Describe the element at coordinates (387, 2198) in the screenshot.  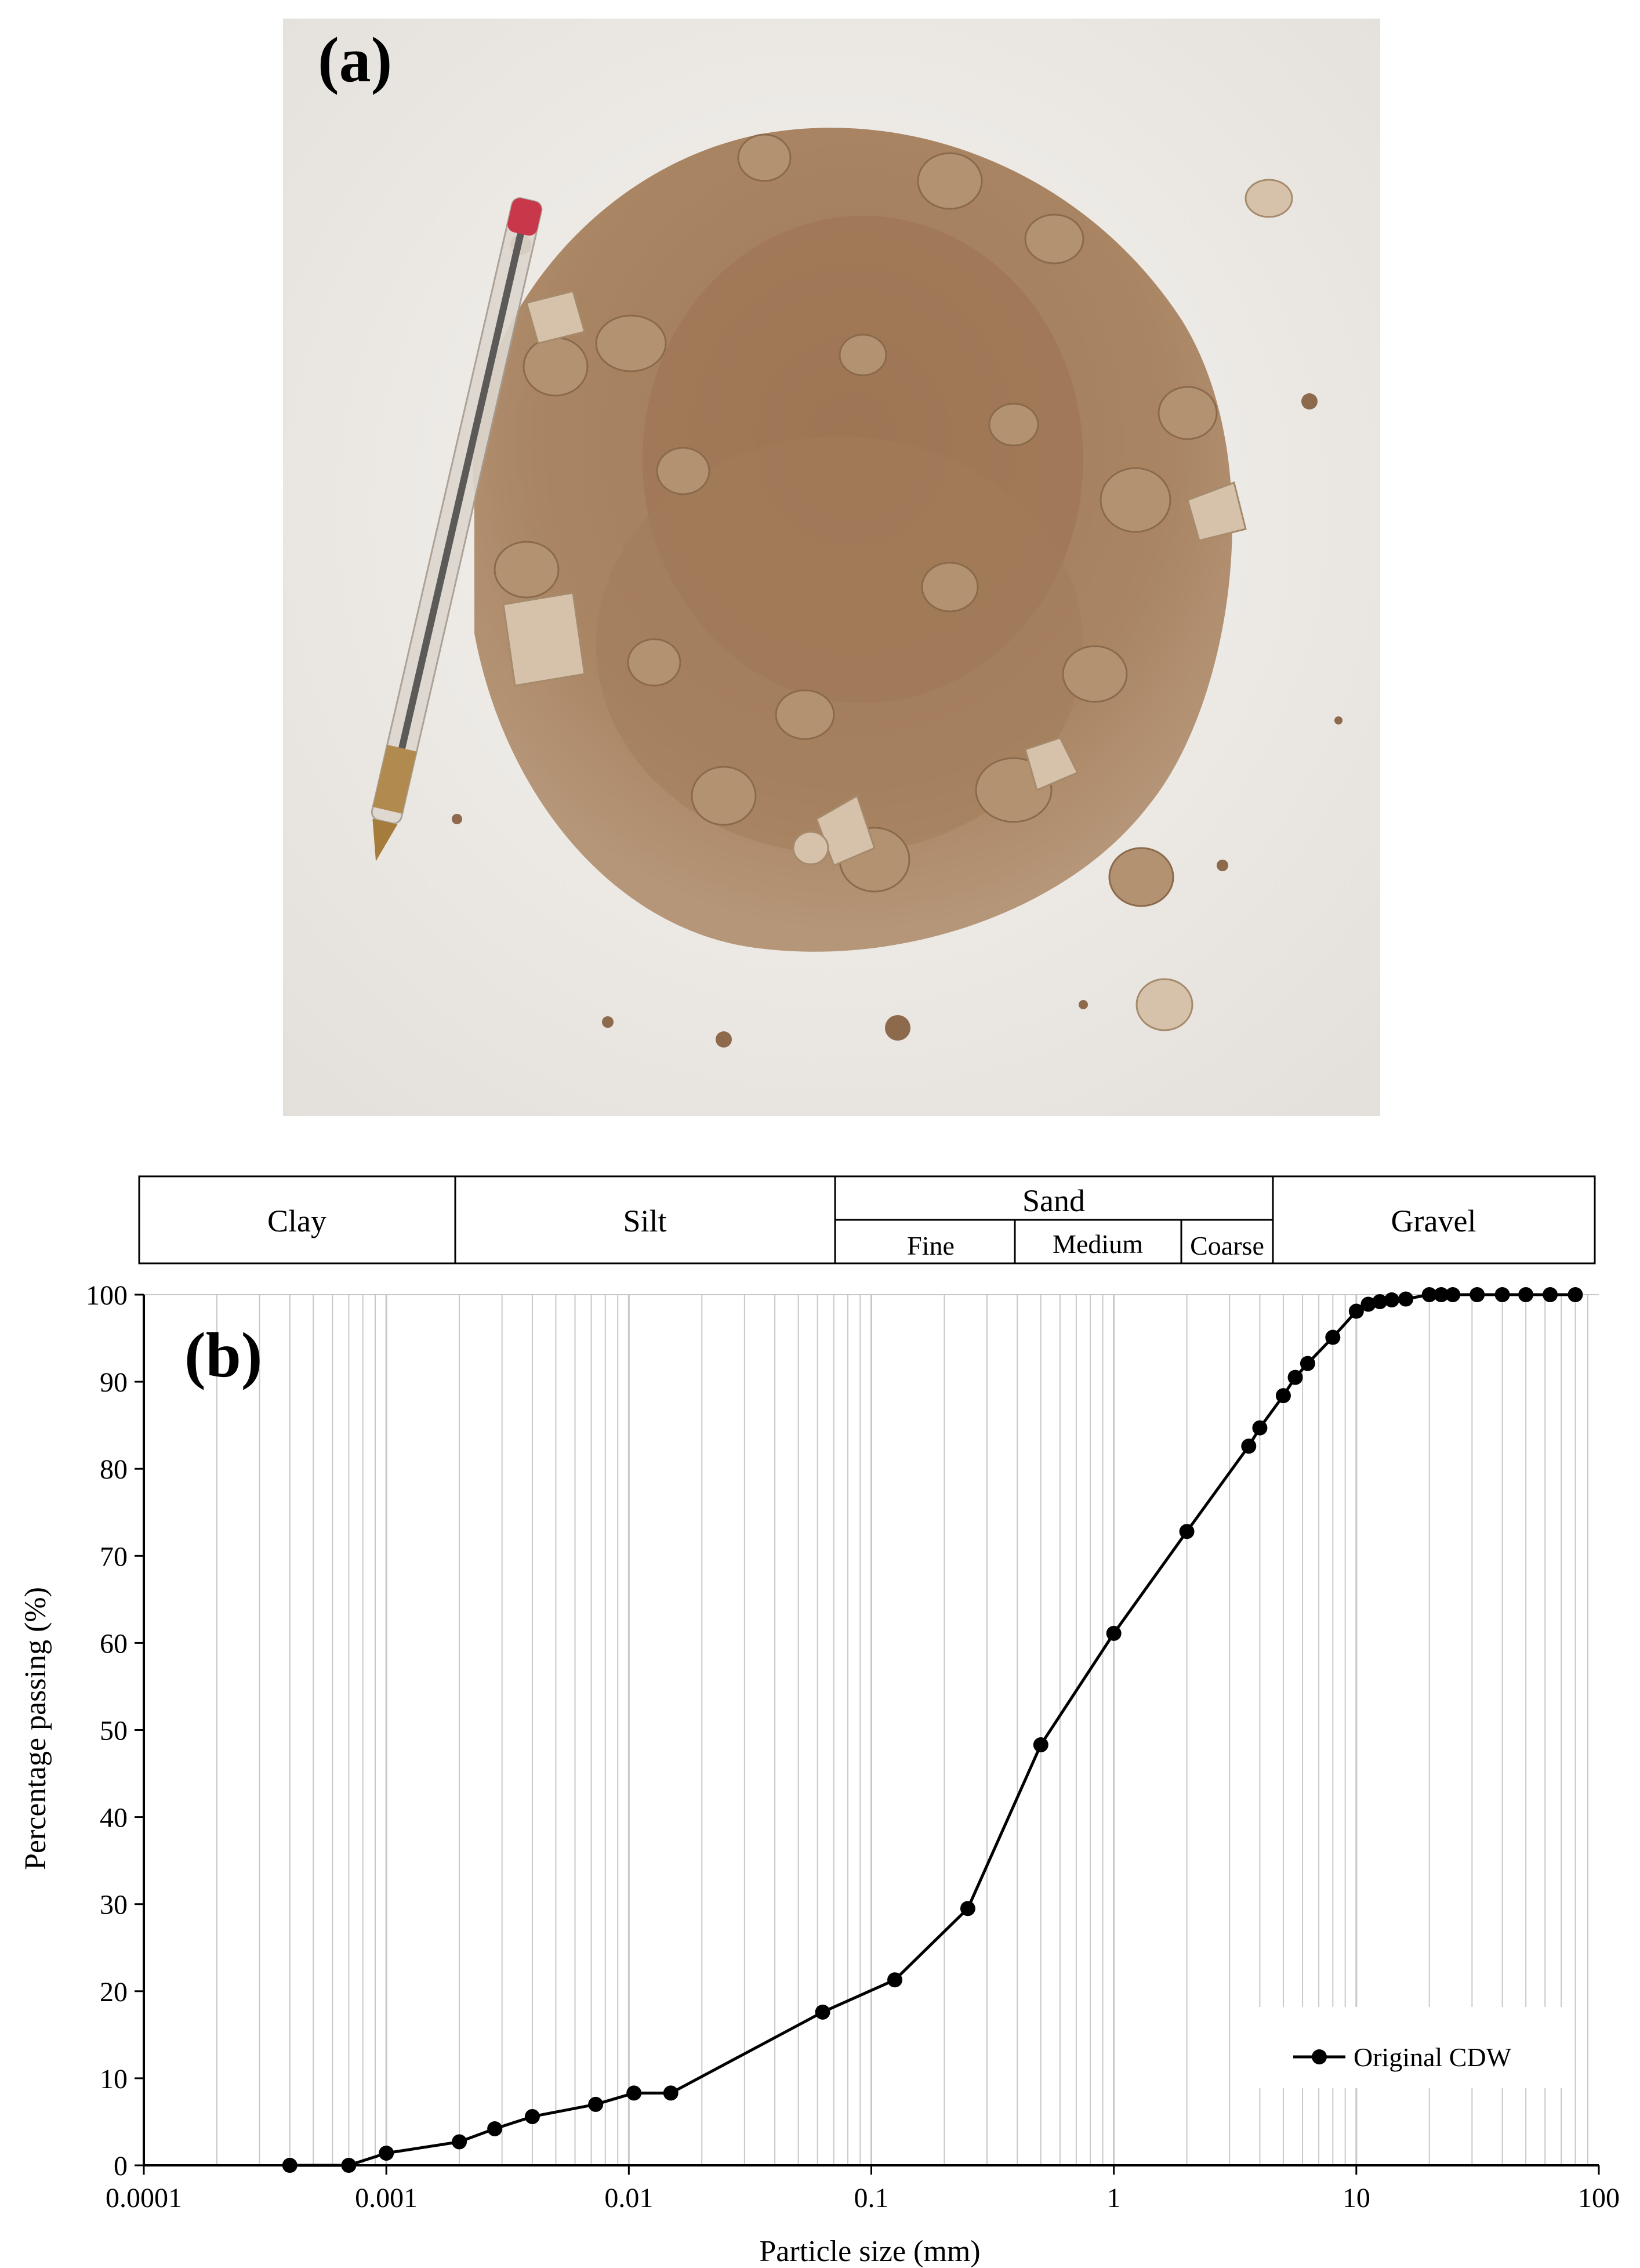
I see `x-tick-label: 0.001` at that location.